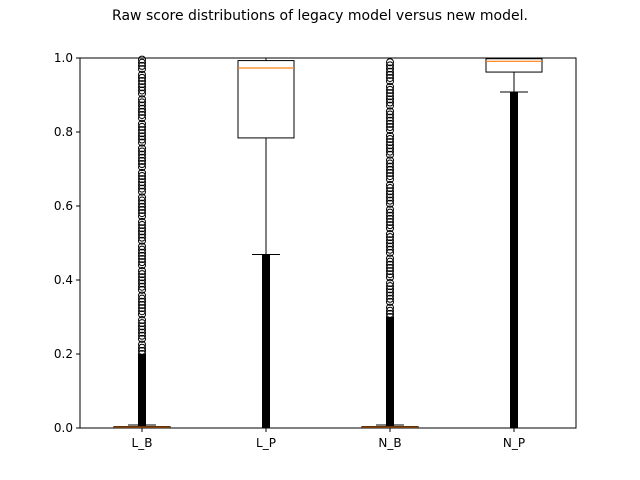 This screenshot has height=480, width=640. I want to click on y-tick-label: 0.8, so click(63, 132).